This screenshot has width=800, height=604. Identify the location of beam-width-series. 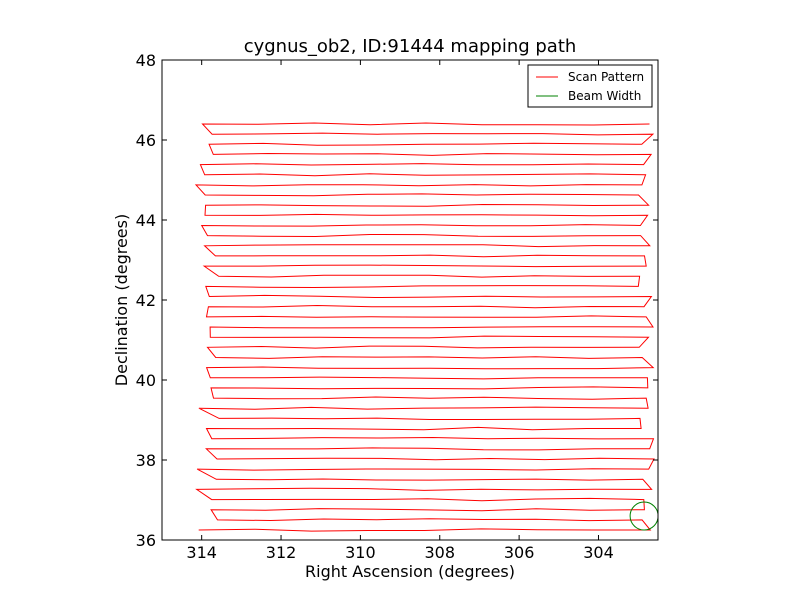
(643, 516).